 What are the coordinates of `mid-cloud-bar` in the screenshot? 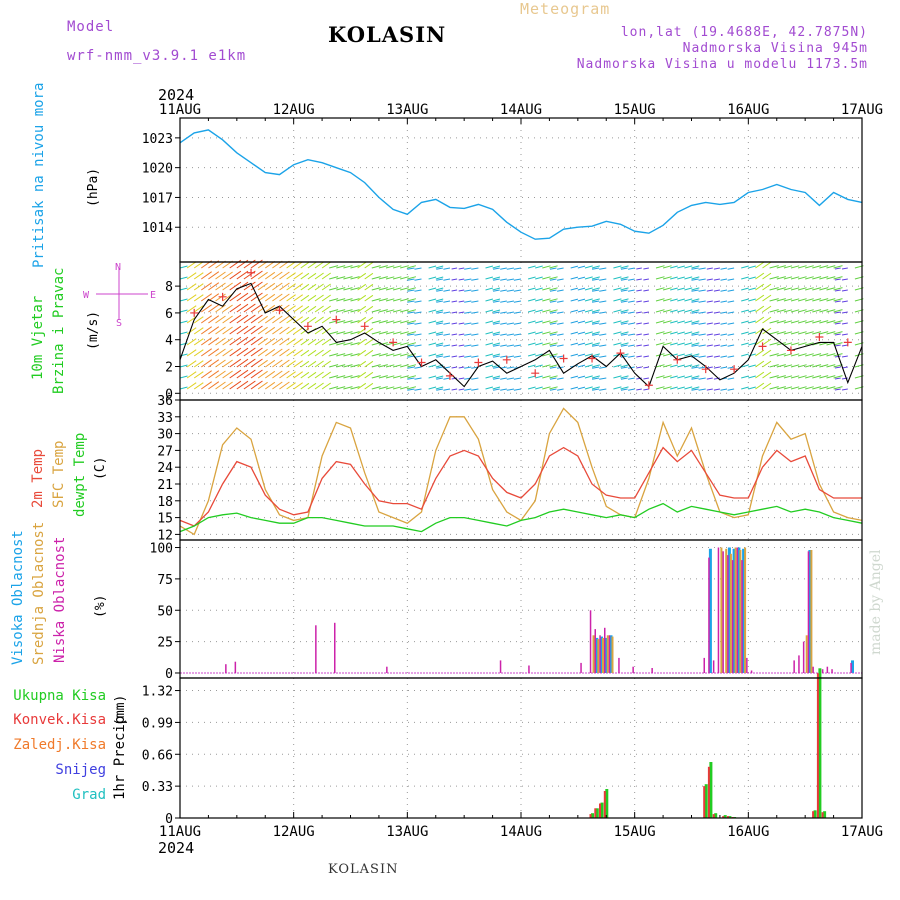 It's located at (607, 654).